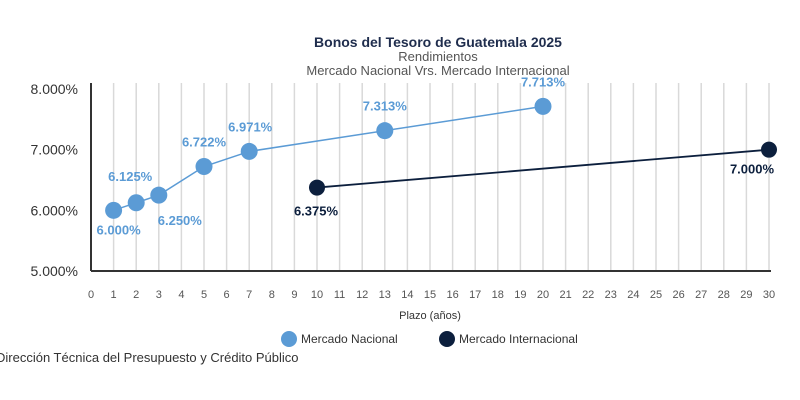  What do you see at coordinates (204, 142) in the screenshot?
I see `data-label: 6.722%` at bounding box center [204, 142].